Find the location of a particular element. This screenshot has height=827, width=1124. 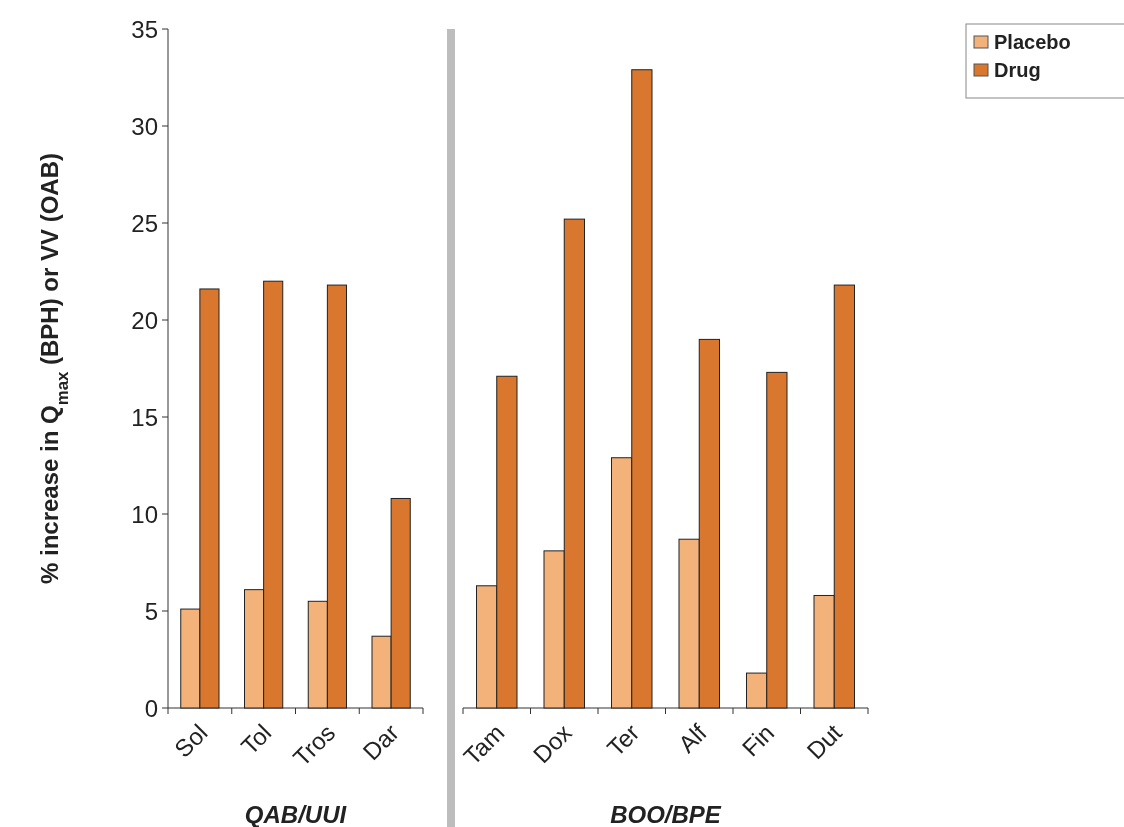

x-tick-label: Tam is located at coordinates (484, 744).